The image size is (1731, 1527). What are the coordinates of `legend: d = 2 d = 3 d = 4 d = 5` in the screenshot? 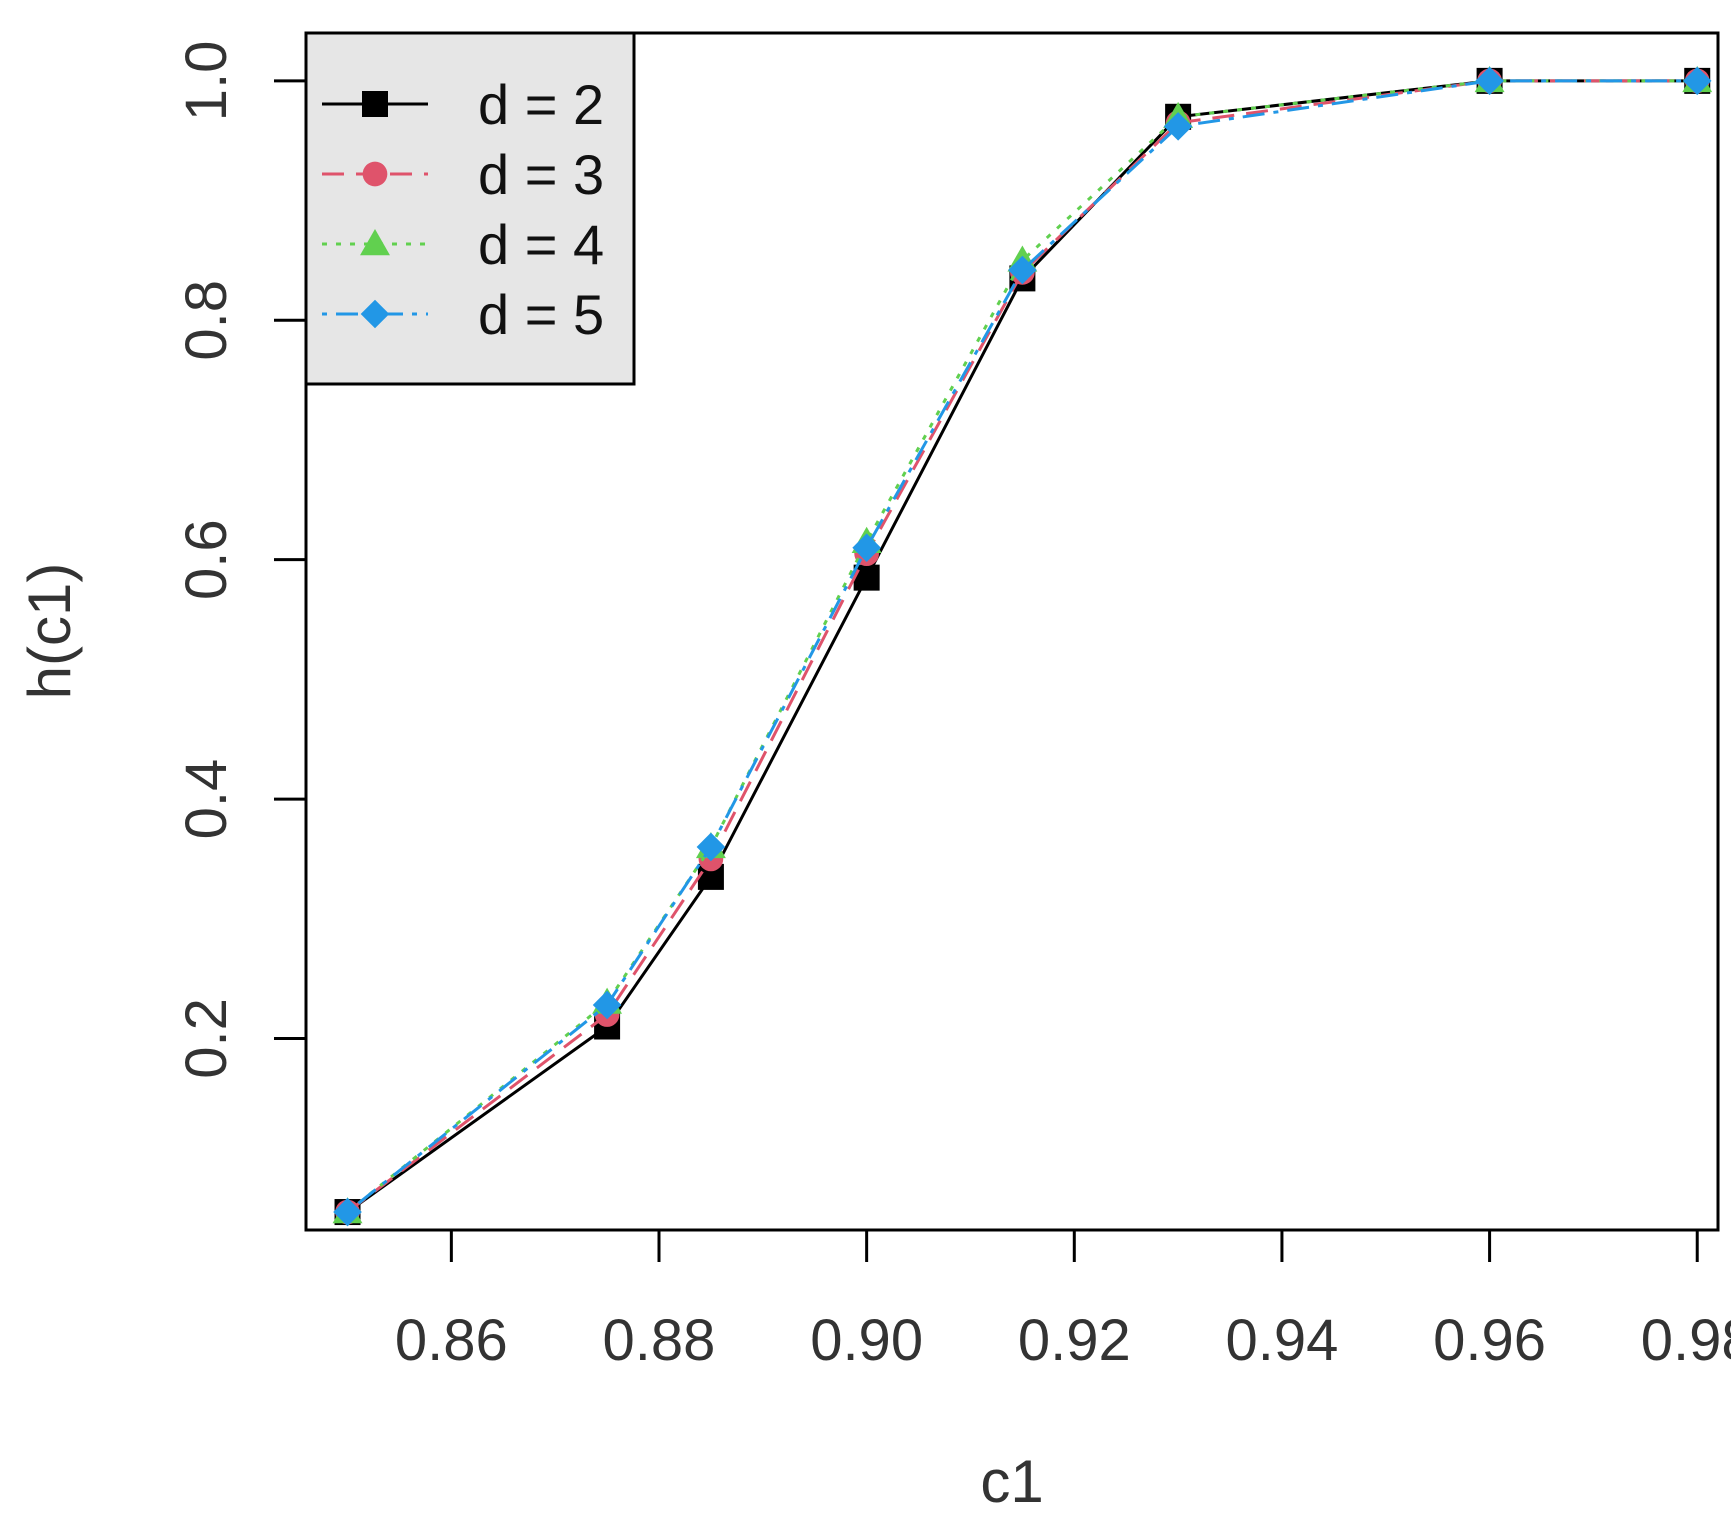 It's located at (470, 208).